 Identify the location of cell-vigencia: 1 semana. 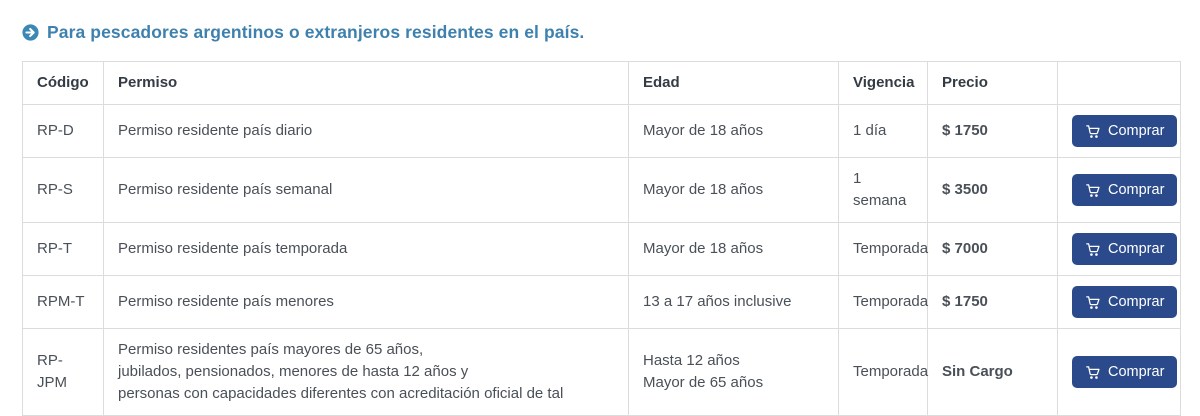
(883, 190).